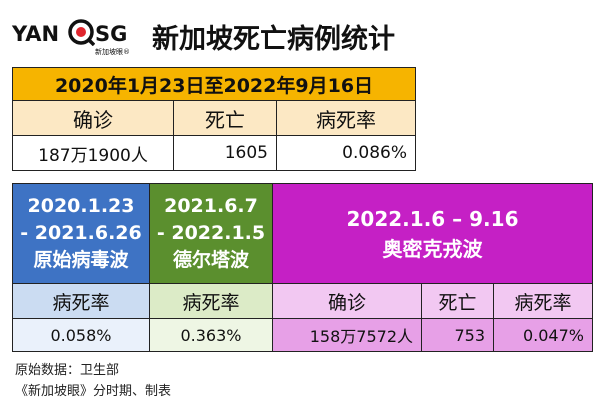  Describe the element at coordinates (543, 335) in the screenshot. I see `omicron-value-fatality-rate: 0.047%` at that location.